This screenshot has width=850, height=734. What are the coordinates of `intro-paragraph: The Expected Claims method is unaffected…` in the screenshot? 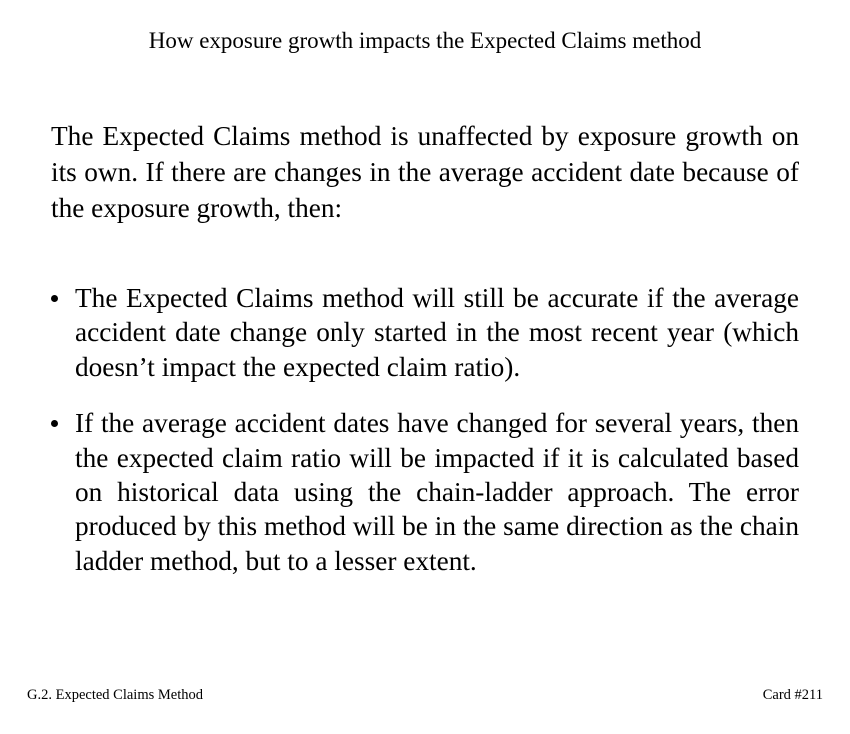 It's located at (425, 172).